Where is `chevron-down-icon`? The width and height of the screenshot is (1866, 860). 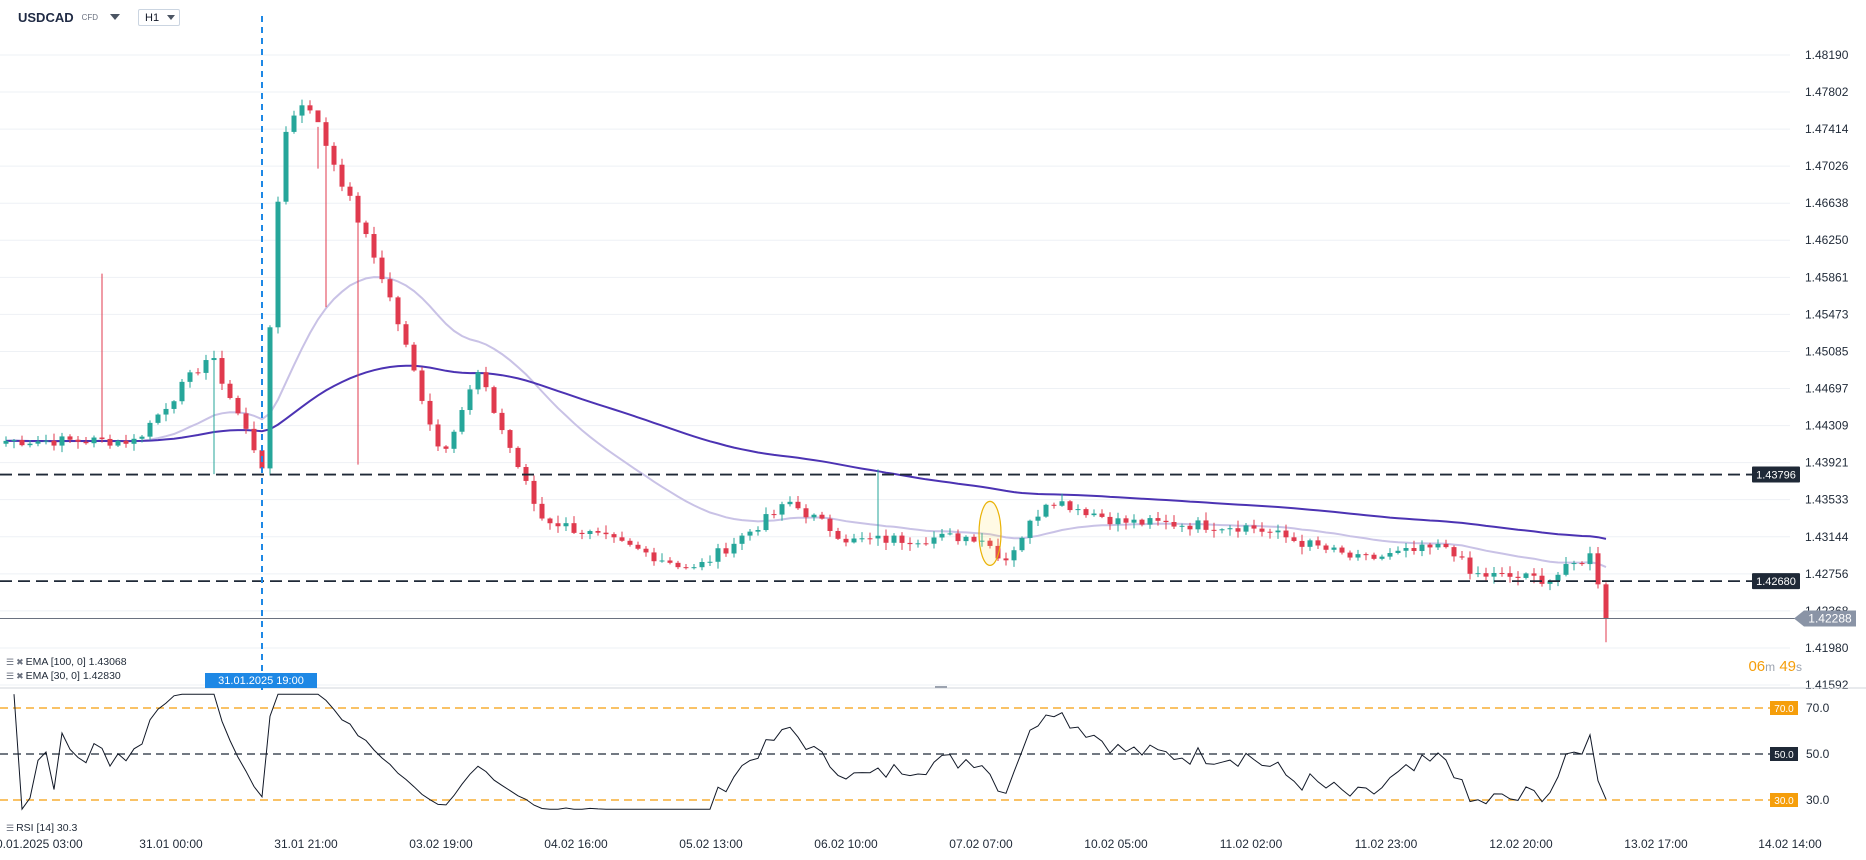
chevron-down-icon is located at coordinates (115, 17).